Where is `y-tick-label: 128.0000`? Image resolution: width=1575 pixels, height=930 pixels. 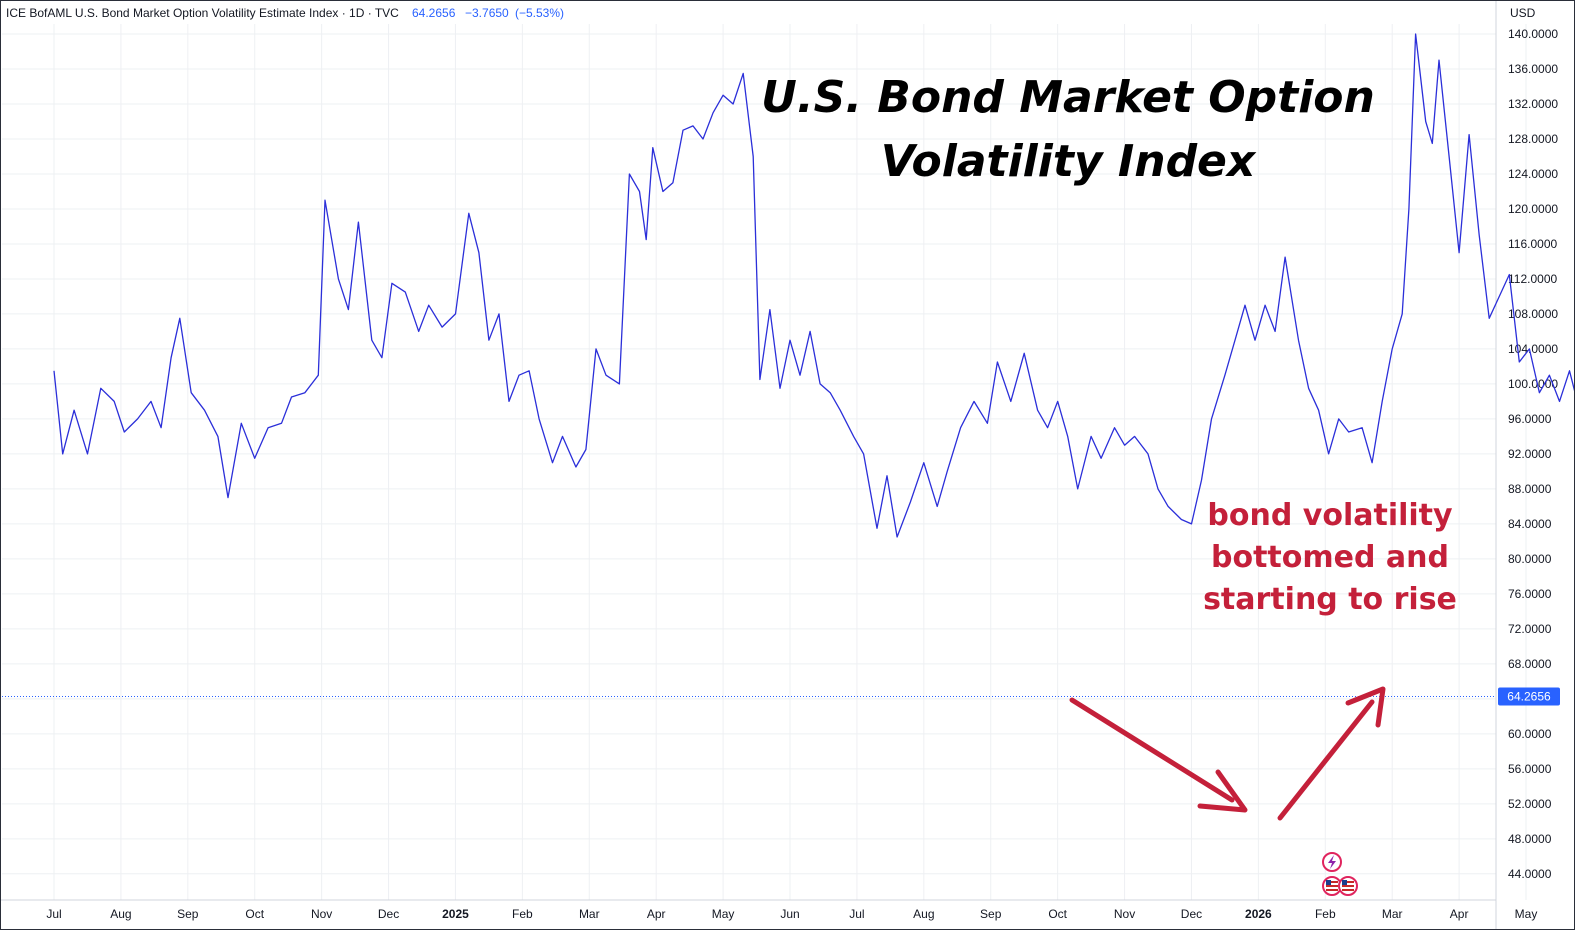 y-tick-label: 128.0000 is located at coordinates (1533, 139).